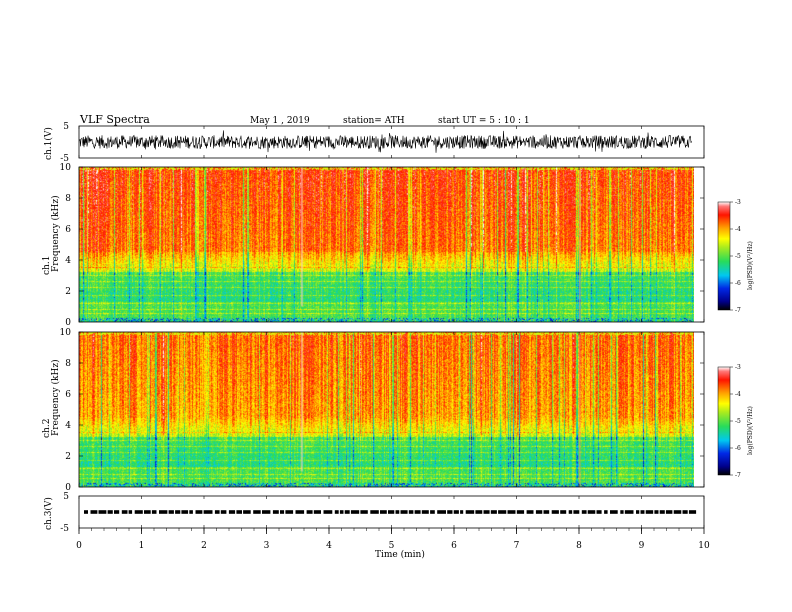 This screenshot has height=612, width=792. I want to click on ch2-colorbar: -3 -4 -5 -6 -7 log(PSD)(V²/Hz), so click(735, 421).